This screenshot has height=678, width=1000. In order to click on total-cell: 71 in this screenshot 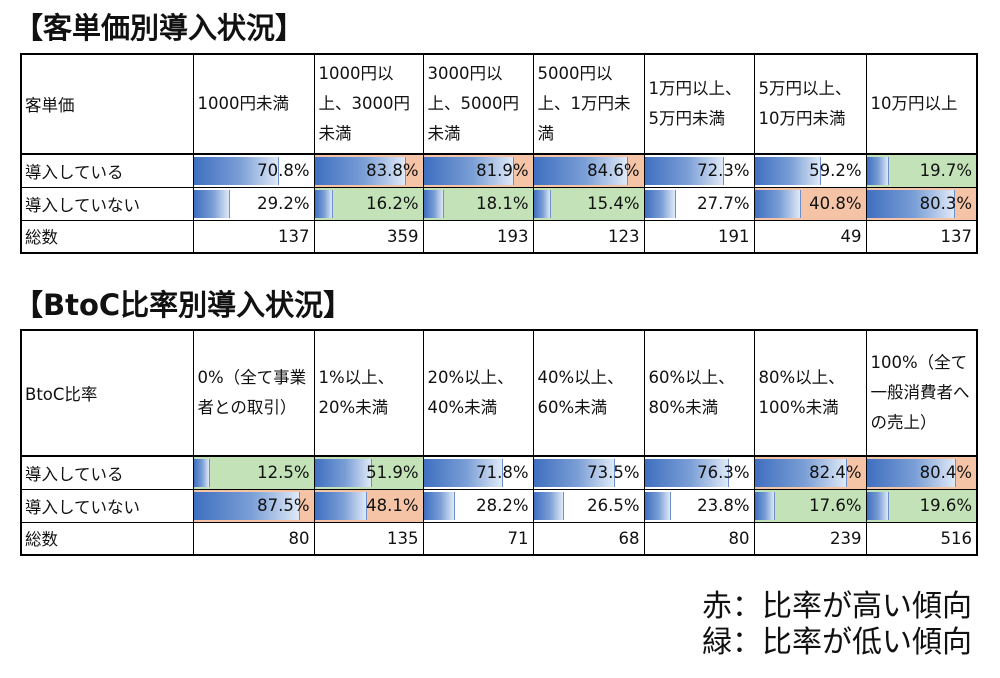, I will do `click(478, 538)`.